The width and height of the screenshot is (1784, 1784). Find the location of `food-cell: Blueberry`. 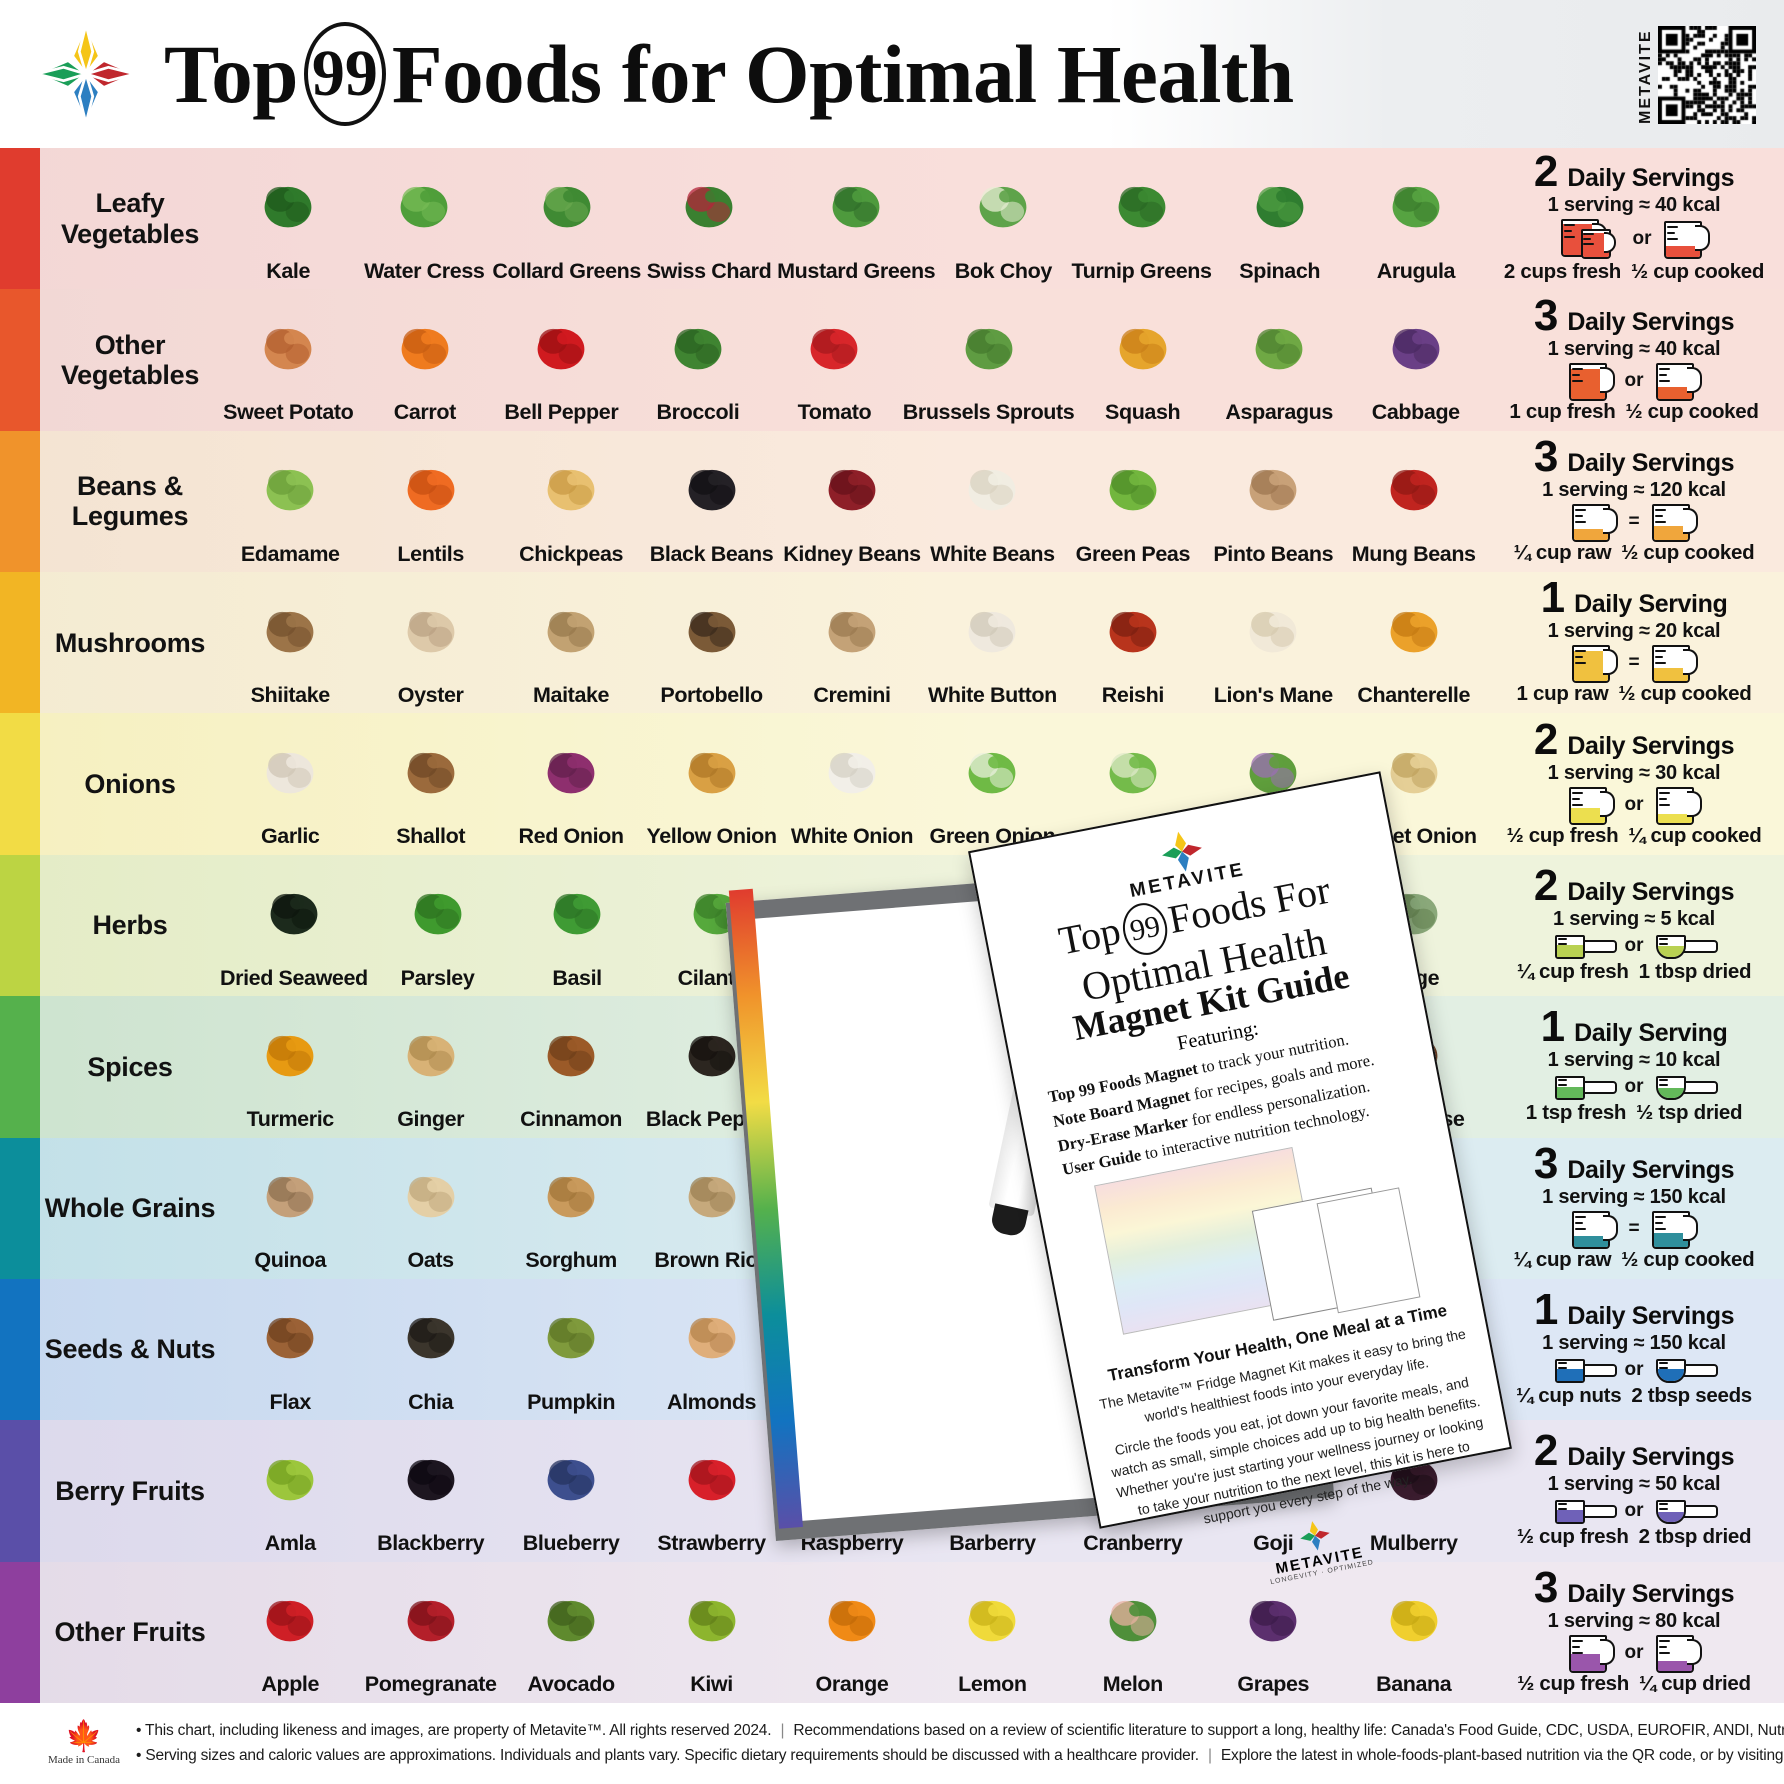

food-cell: Blueberry is located at coordinates (571, 1490).